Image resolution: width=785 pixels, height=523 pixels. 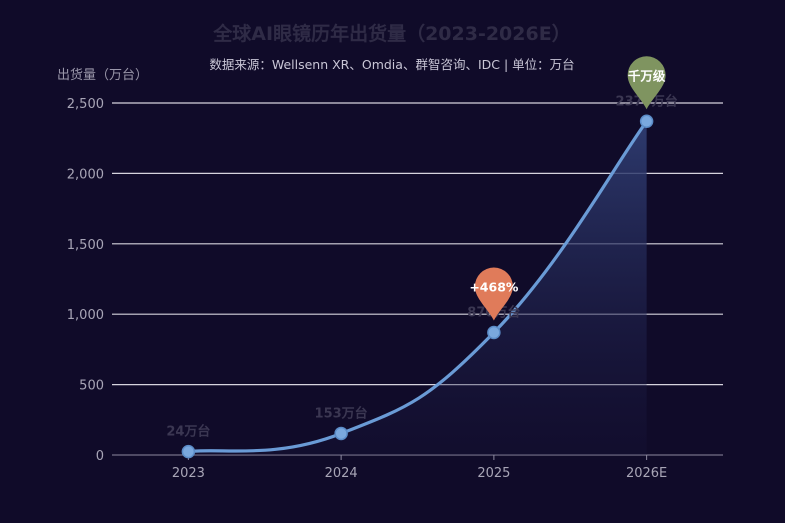 I want to click on data-label: 153万台, so click(x=341, y=413).